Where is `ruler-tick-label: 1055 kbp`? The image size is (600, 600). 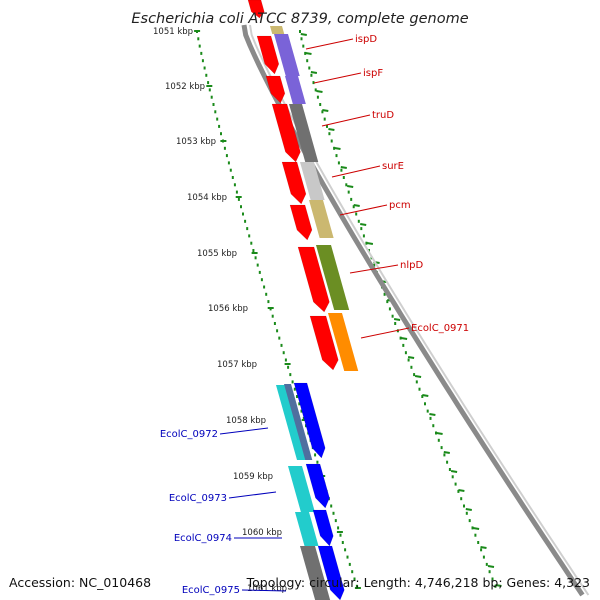
ruler-tick-label: 1055 kbp is located at coordinates (217, 254).